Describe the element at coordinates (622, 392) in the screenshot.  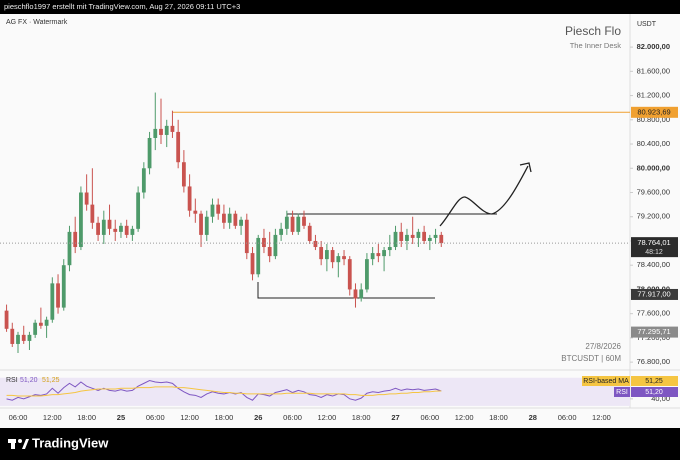
I see `rsi-name: RSI` at that location.